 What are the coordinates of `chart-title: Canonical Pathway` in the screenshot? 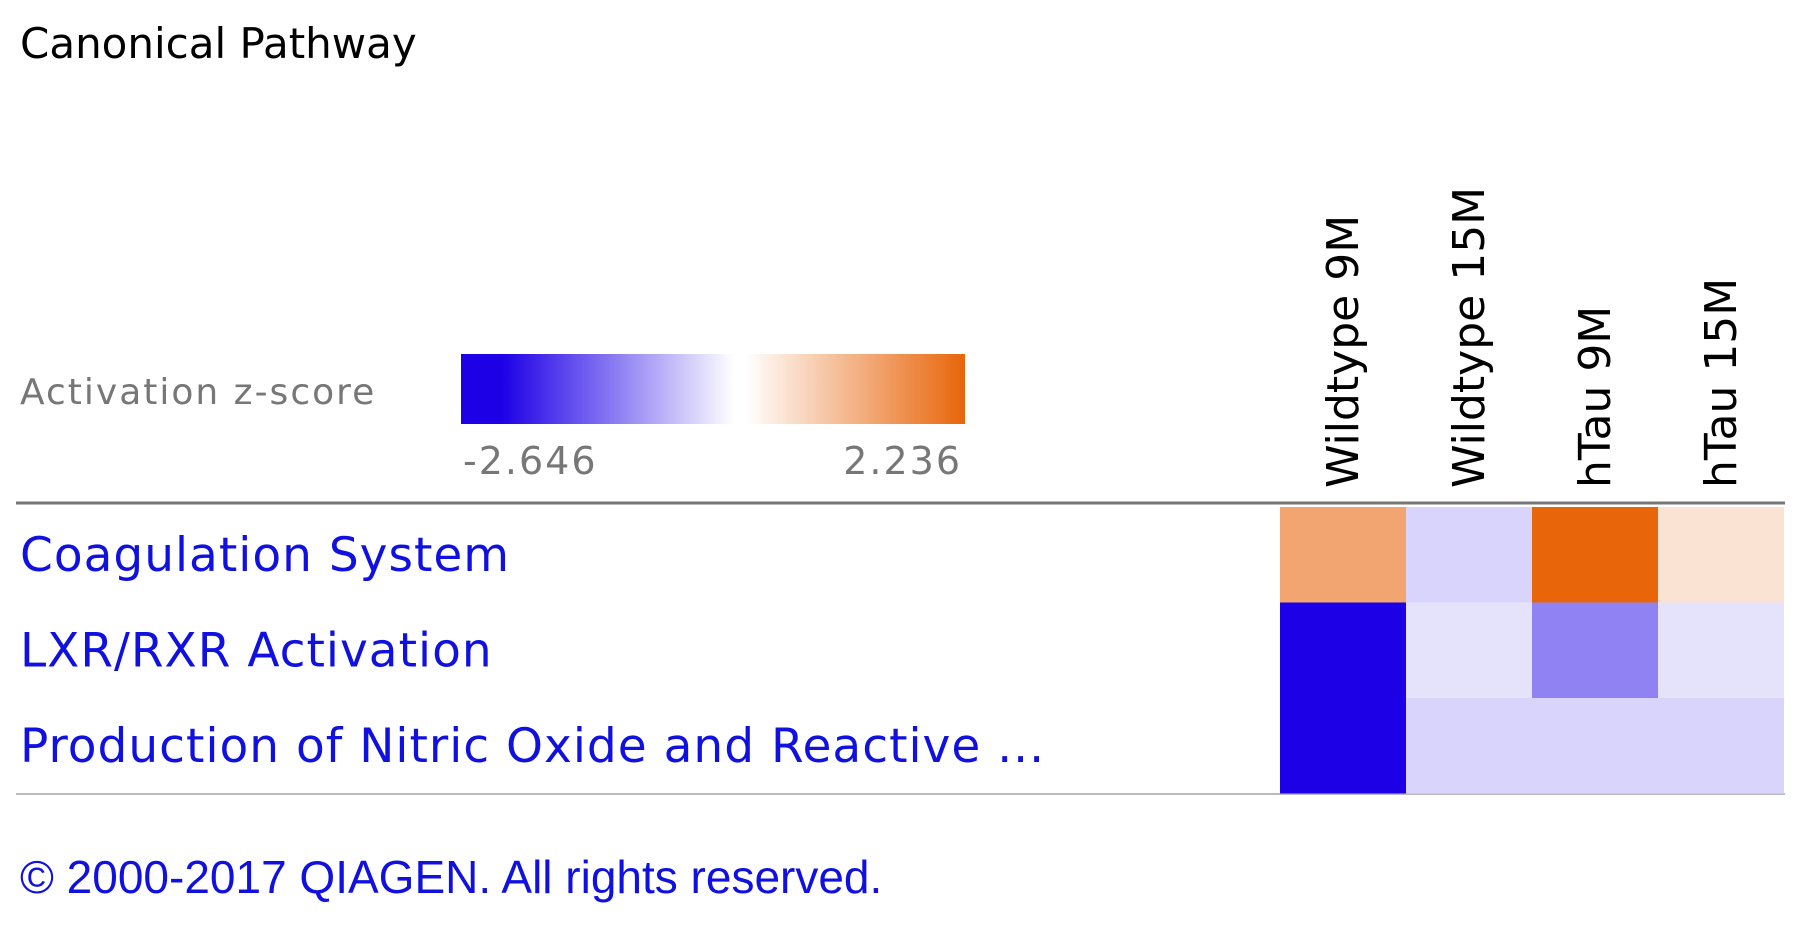 It's located at (218, 43).